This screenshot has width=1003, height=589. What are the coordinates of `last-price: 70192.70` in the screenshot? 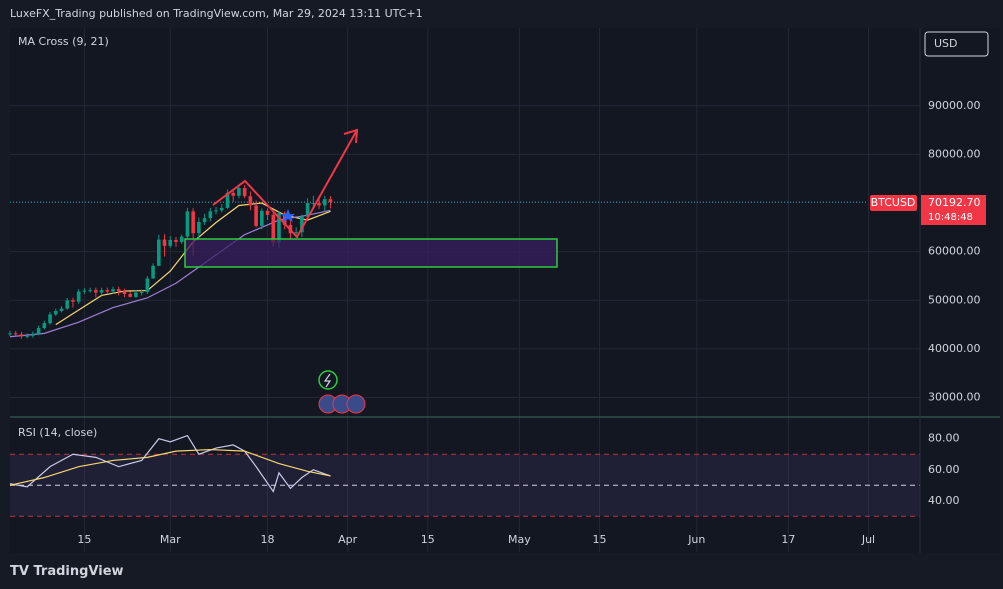 It's located at (954, 202).